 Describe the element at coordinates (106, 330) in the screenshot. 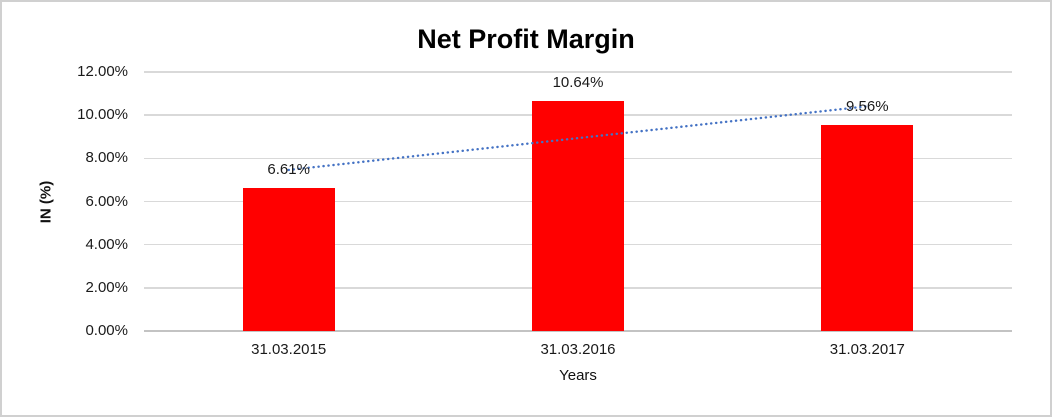

I see `y-axis-tick-label: 0.00%` at that location.